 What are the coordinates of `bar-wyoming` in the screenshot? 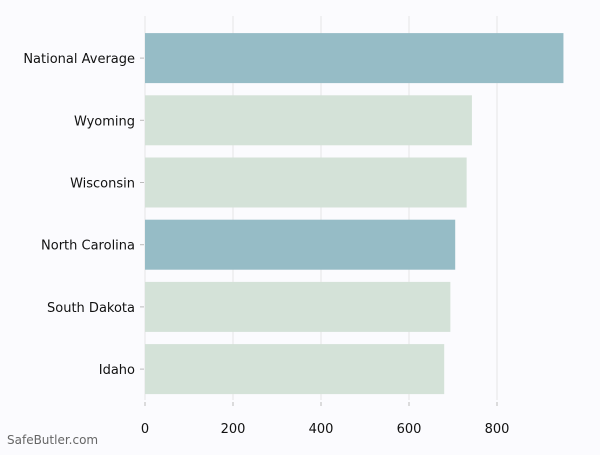 It's located at (308, 120).